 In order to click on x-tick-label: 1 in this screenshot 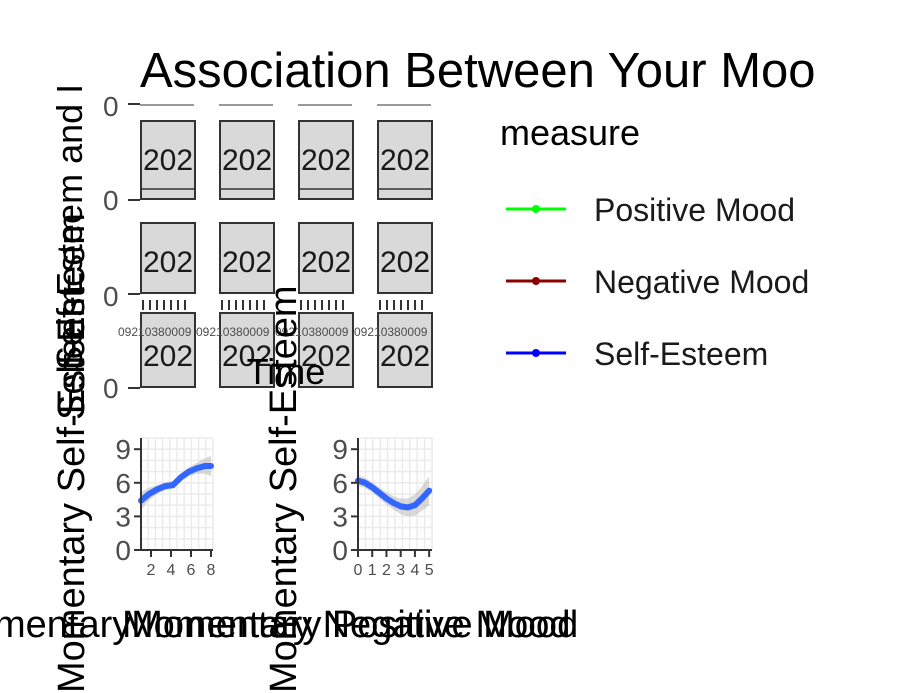, I will do `click(372, 570)`.